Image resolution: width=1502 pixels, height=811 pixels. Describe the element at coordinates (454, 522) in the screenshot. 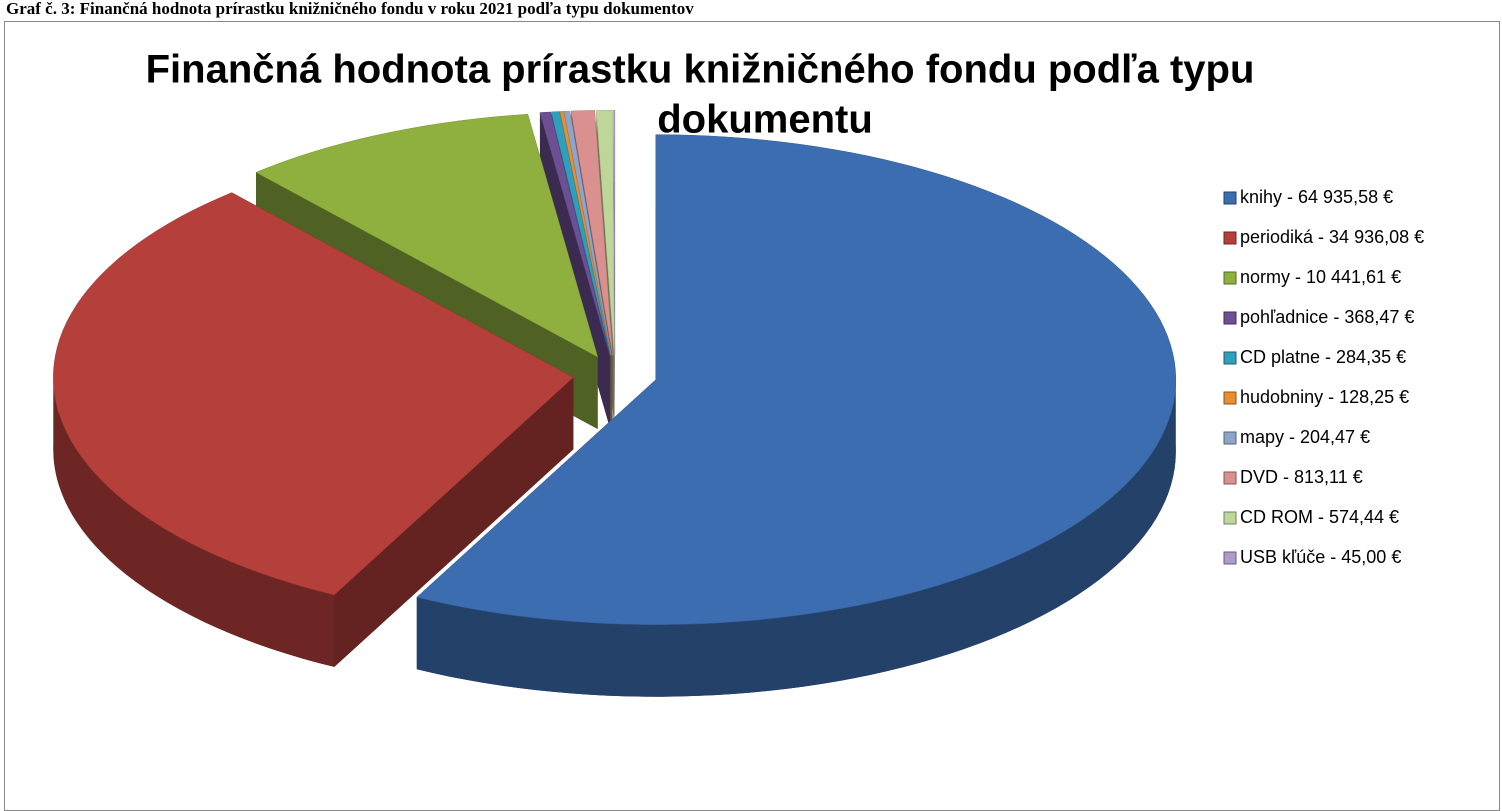

I see `slice-side` at that location.